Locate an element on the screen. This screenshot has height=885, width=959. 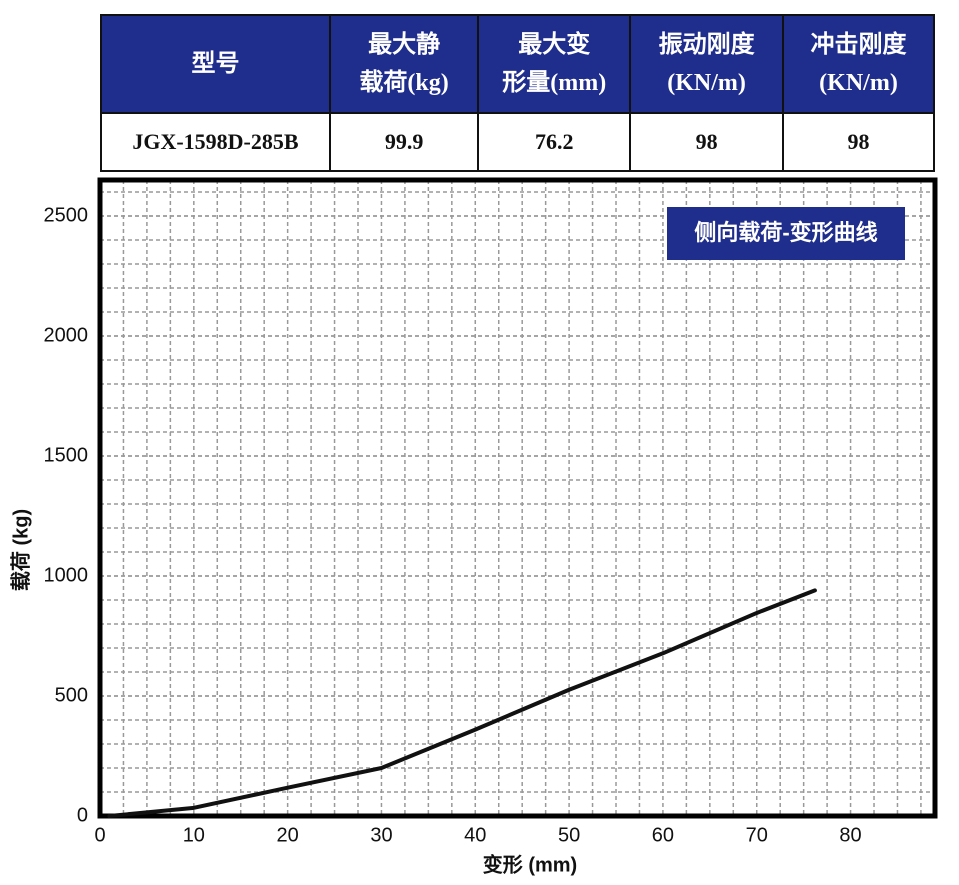
header-cell: 最大静 载荷(kg) is located at coordinates (404, 64).